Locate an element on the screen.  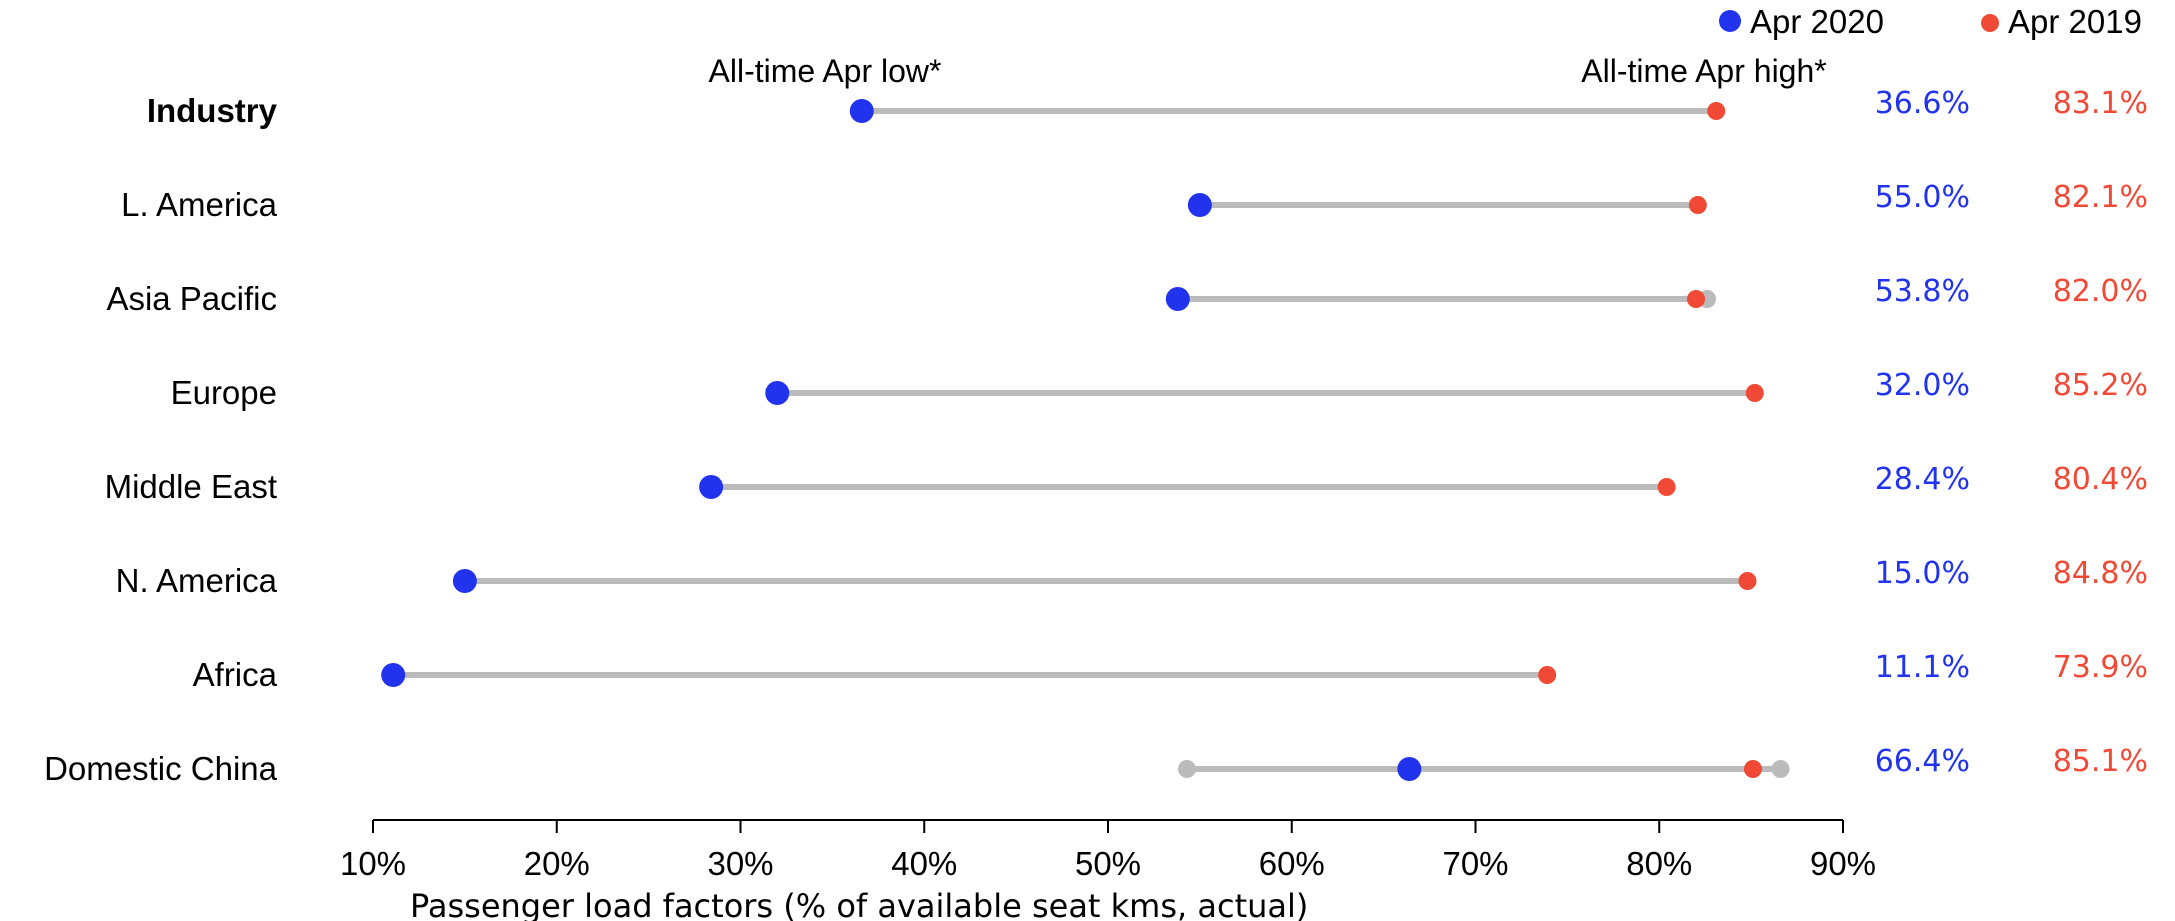
x-tick-label: 70% is located at coordinates (1475, 863).